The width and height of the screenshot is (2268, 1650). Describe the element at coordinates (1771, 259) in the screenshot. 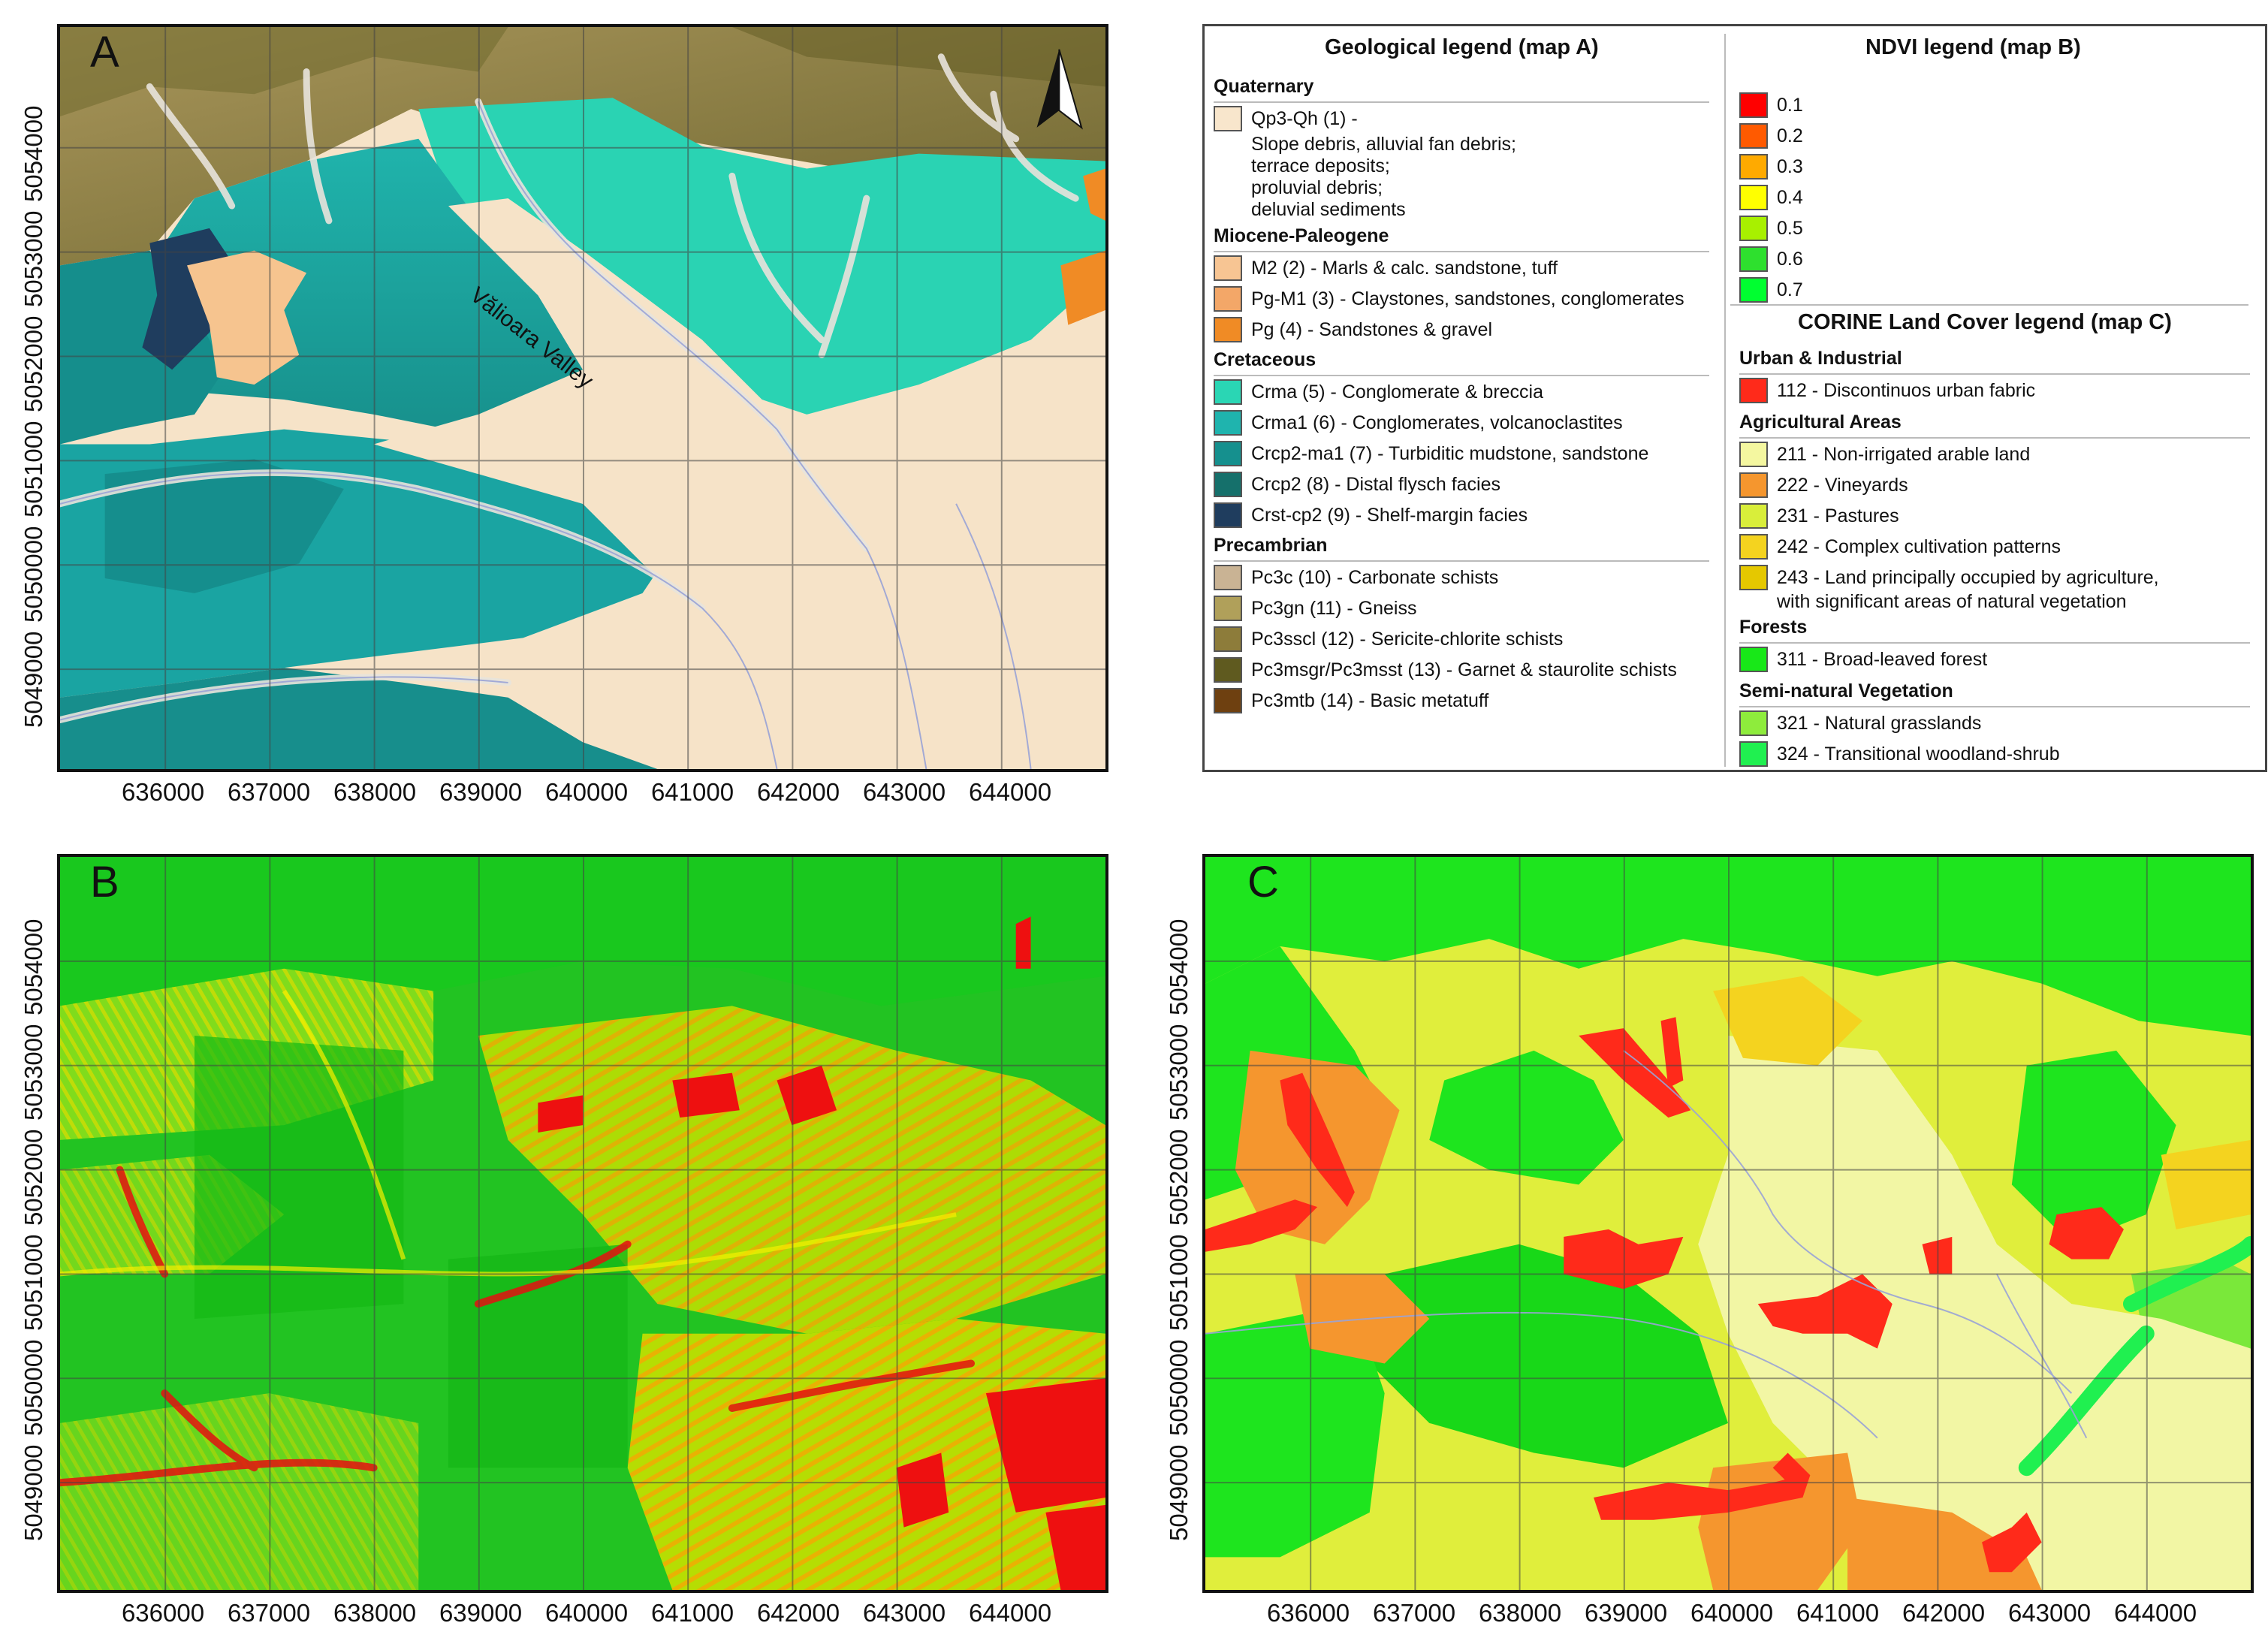

I see `ndvi-legend-item: 0.6` at that location.